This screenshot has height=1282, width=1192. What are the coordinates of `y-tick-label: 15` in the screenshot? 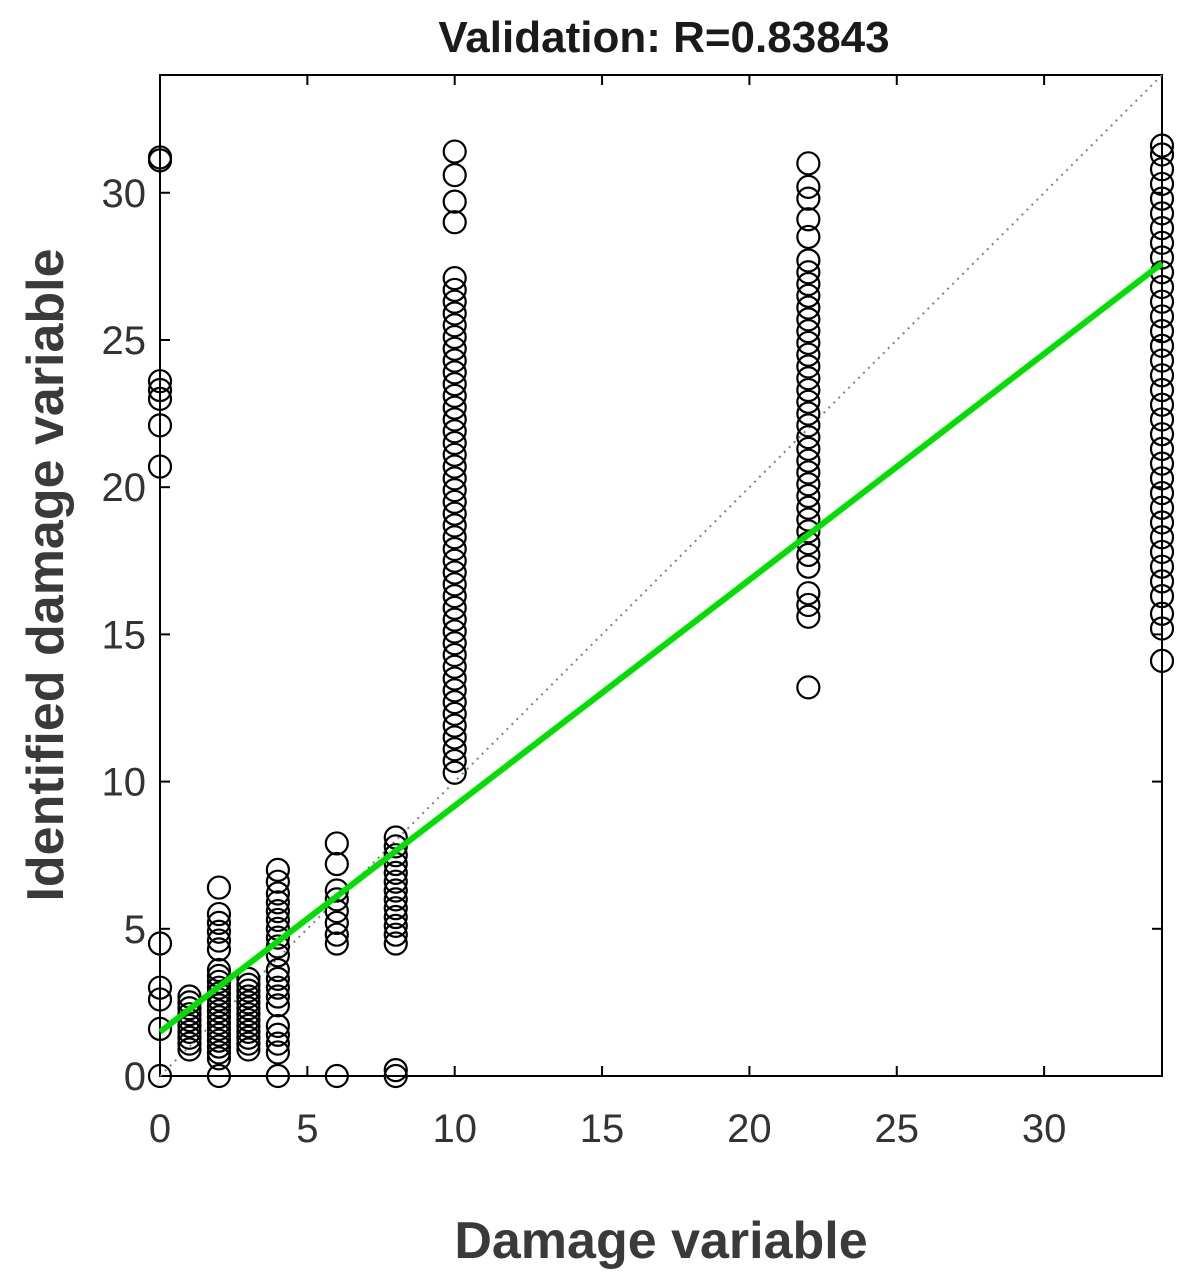 It's located at (124, 635).